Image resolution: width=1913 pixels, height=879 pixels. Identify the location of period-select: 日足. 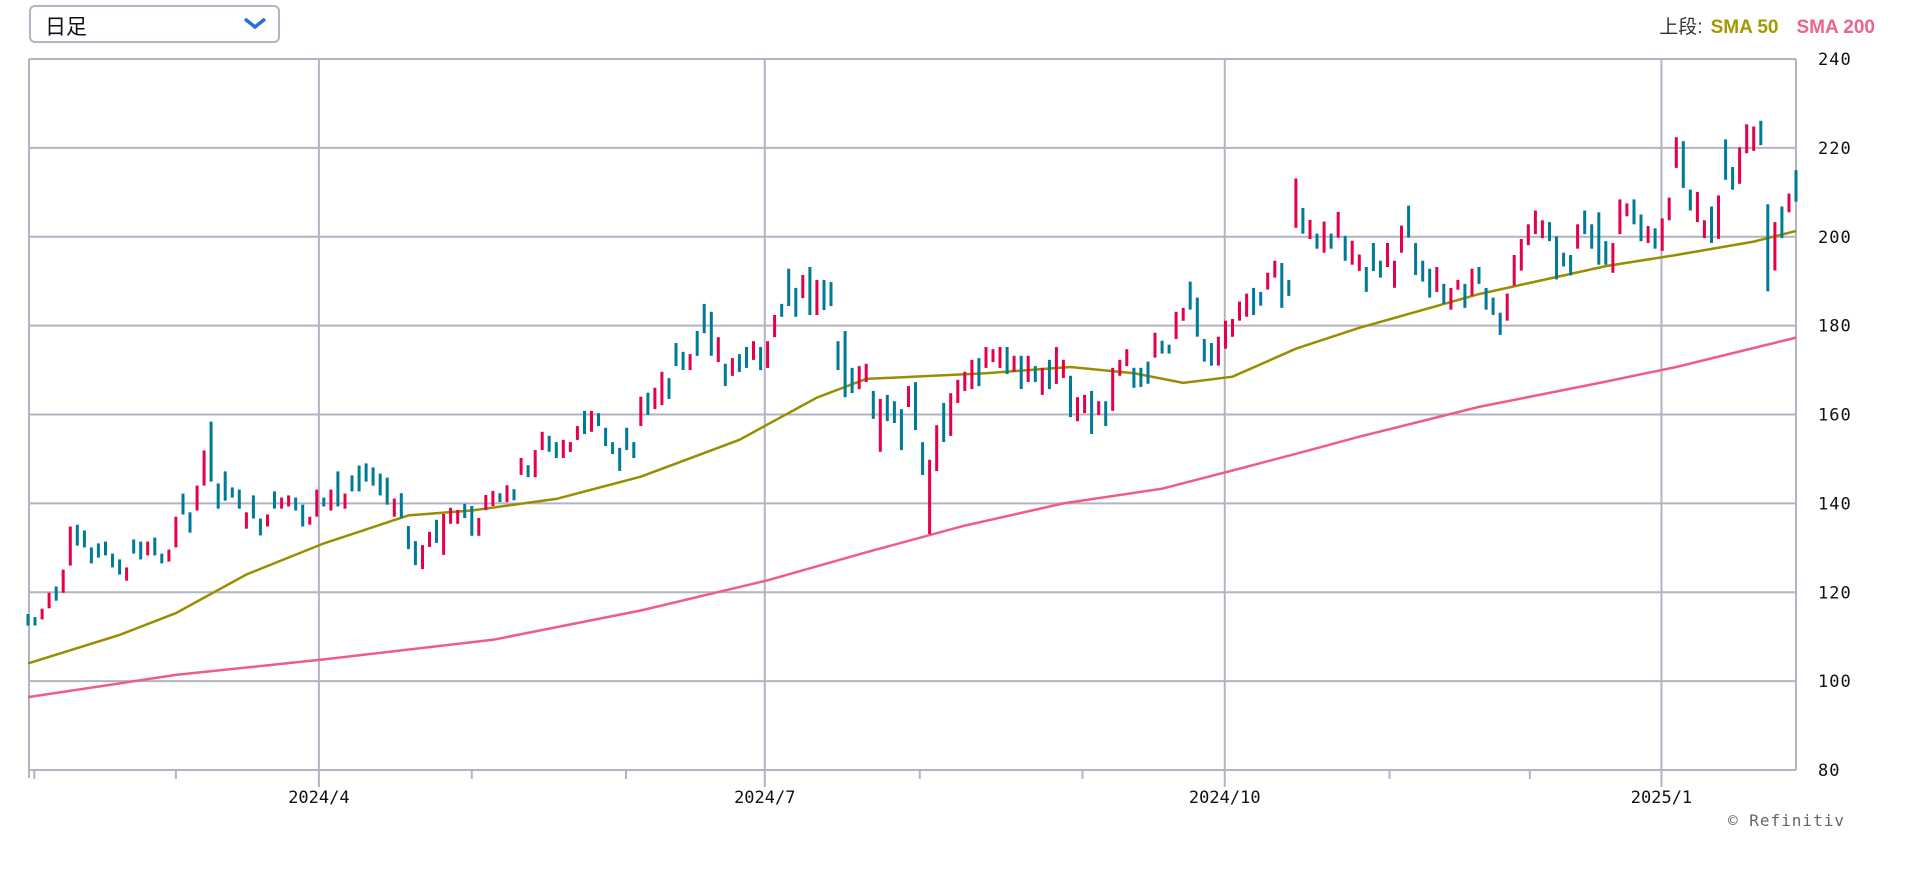
(154, 24).